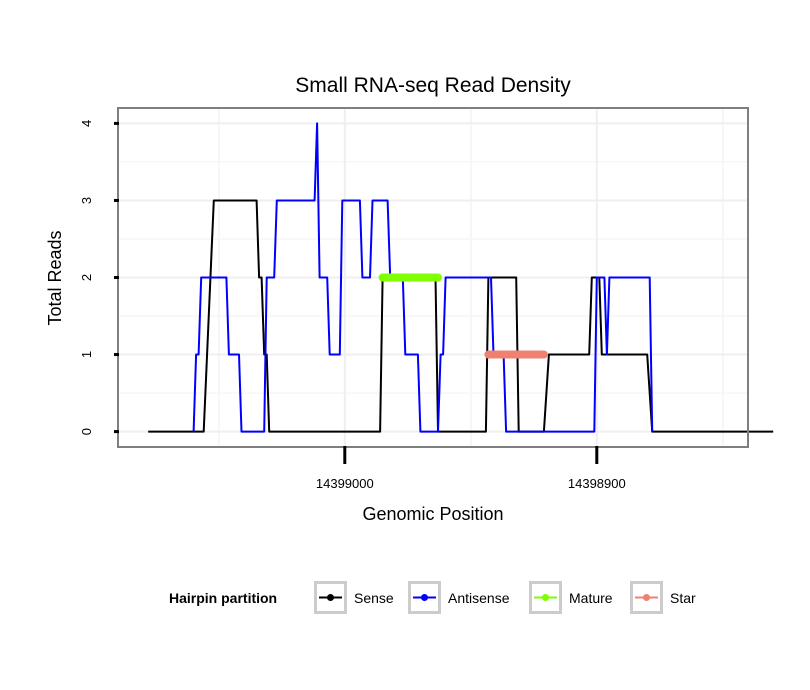 The height and width of the screenshot is (690, 810). What do you see at coordinates (591, 598) in the screenshot?
I see `legend-label: Mature` at bounding box center [591, 598].